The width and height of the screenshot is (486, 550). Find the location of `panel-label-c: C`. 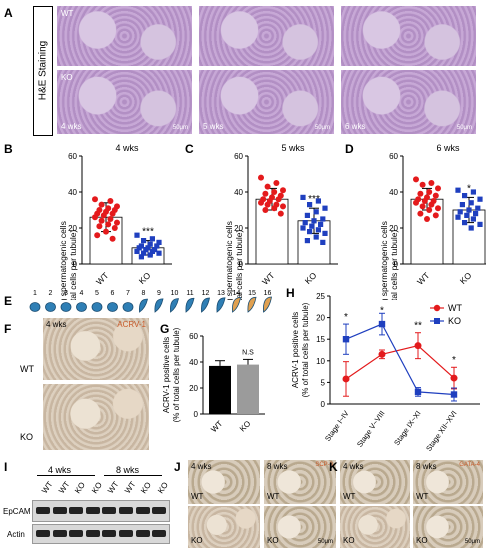

panel-label-c: C is located at coordinates (189, 149).